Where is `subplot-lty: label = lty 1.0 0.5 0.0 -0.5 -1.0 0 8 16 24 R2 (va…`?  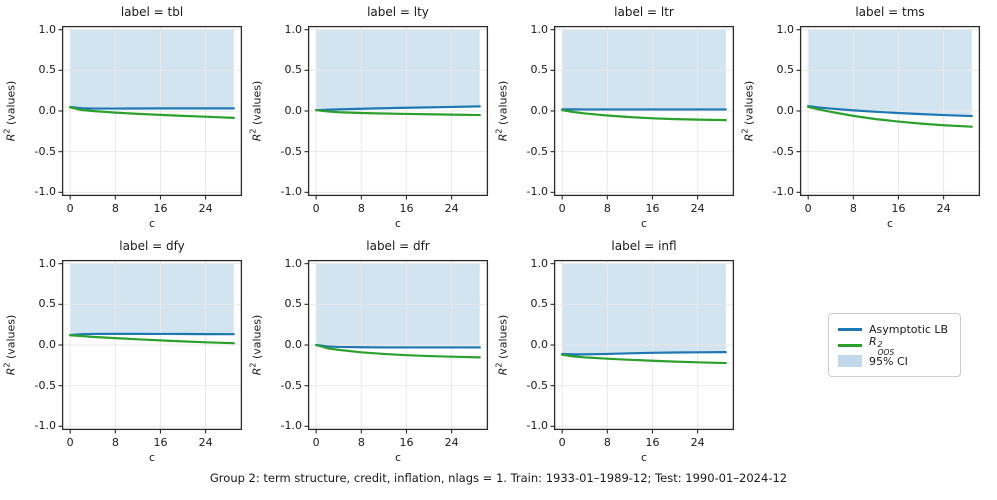
subplot-lty: label = lty 1.0 0.5 0.0 -0.5 -1.0 0 8 16 24 R2 (va… is located at coordinates (368, 117).